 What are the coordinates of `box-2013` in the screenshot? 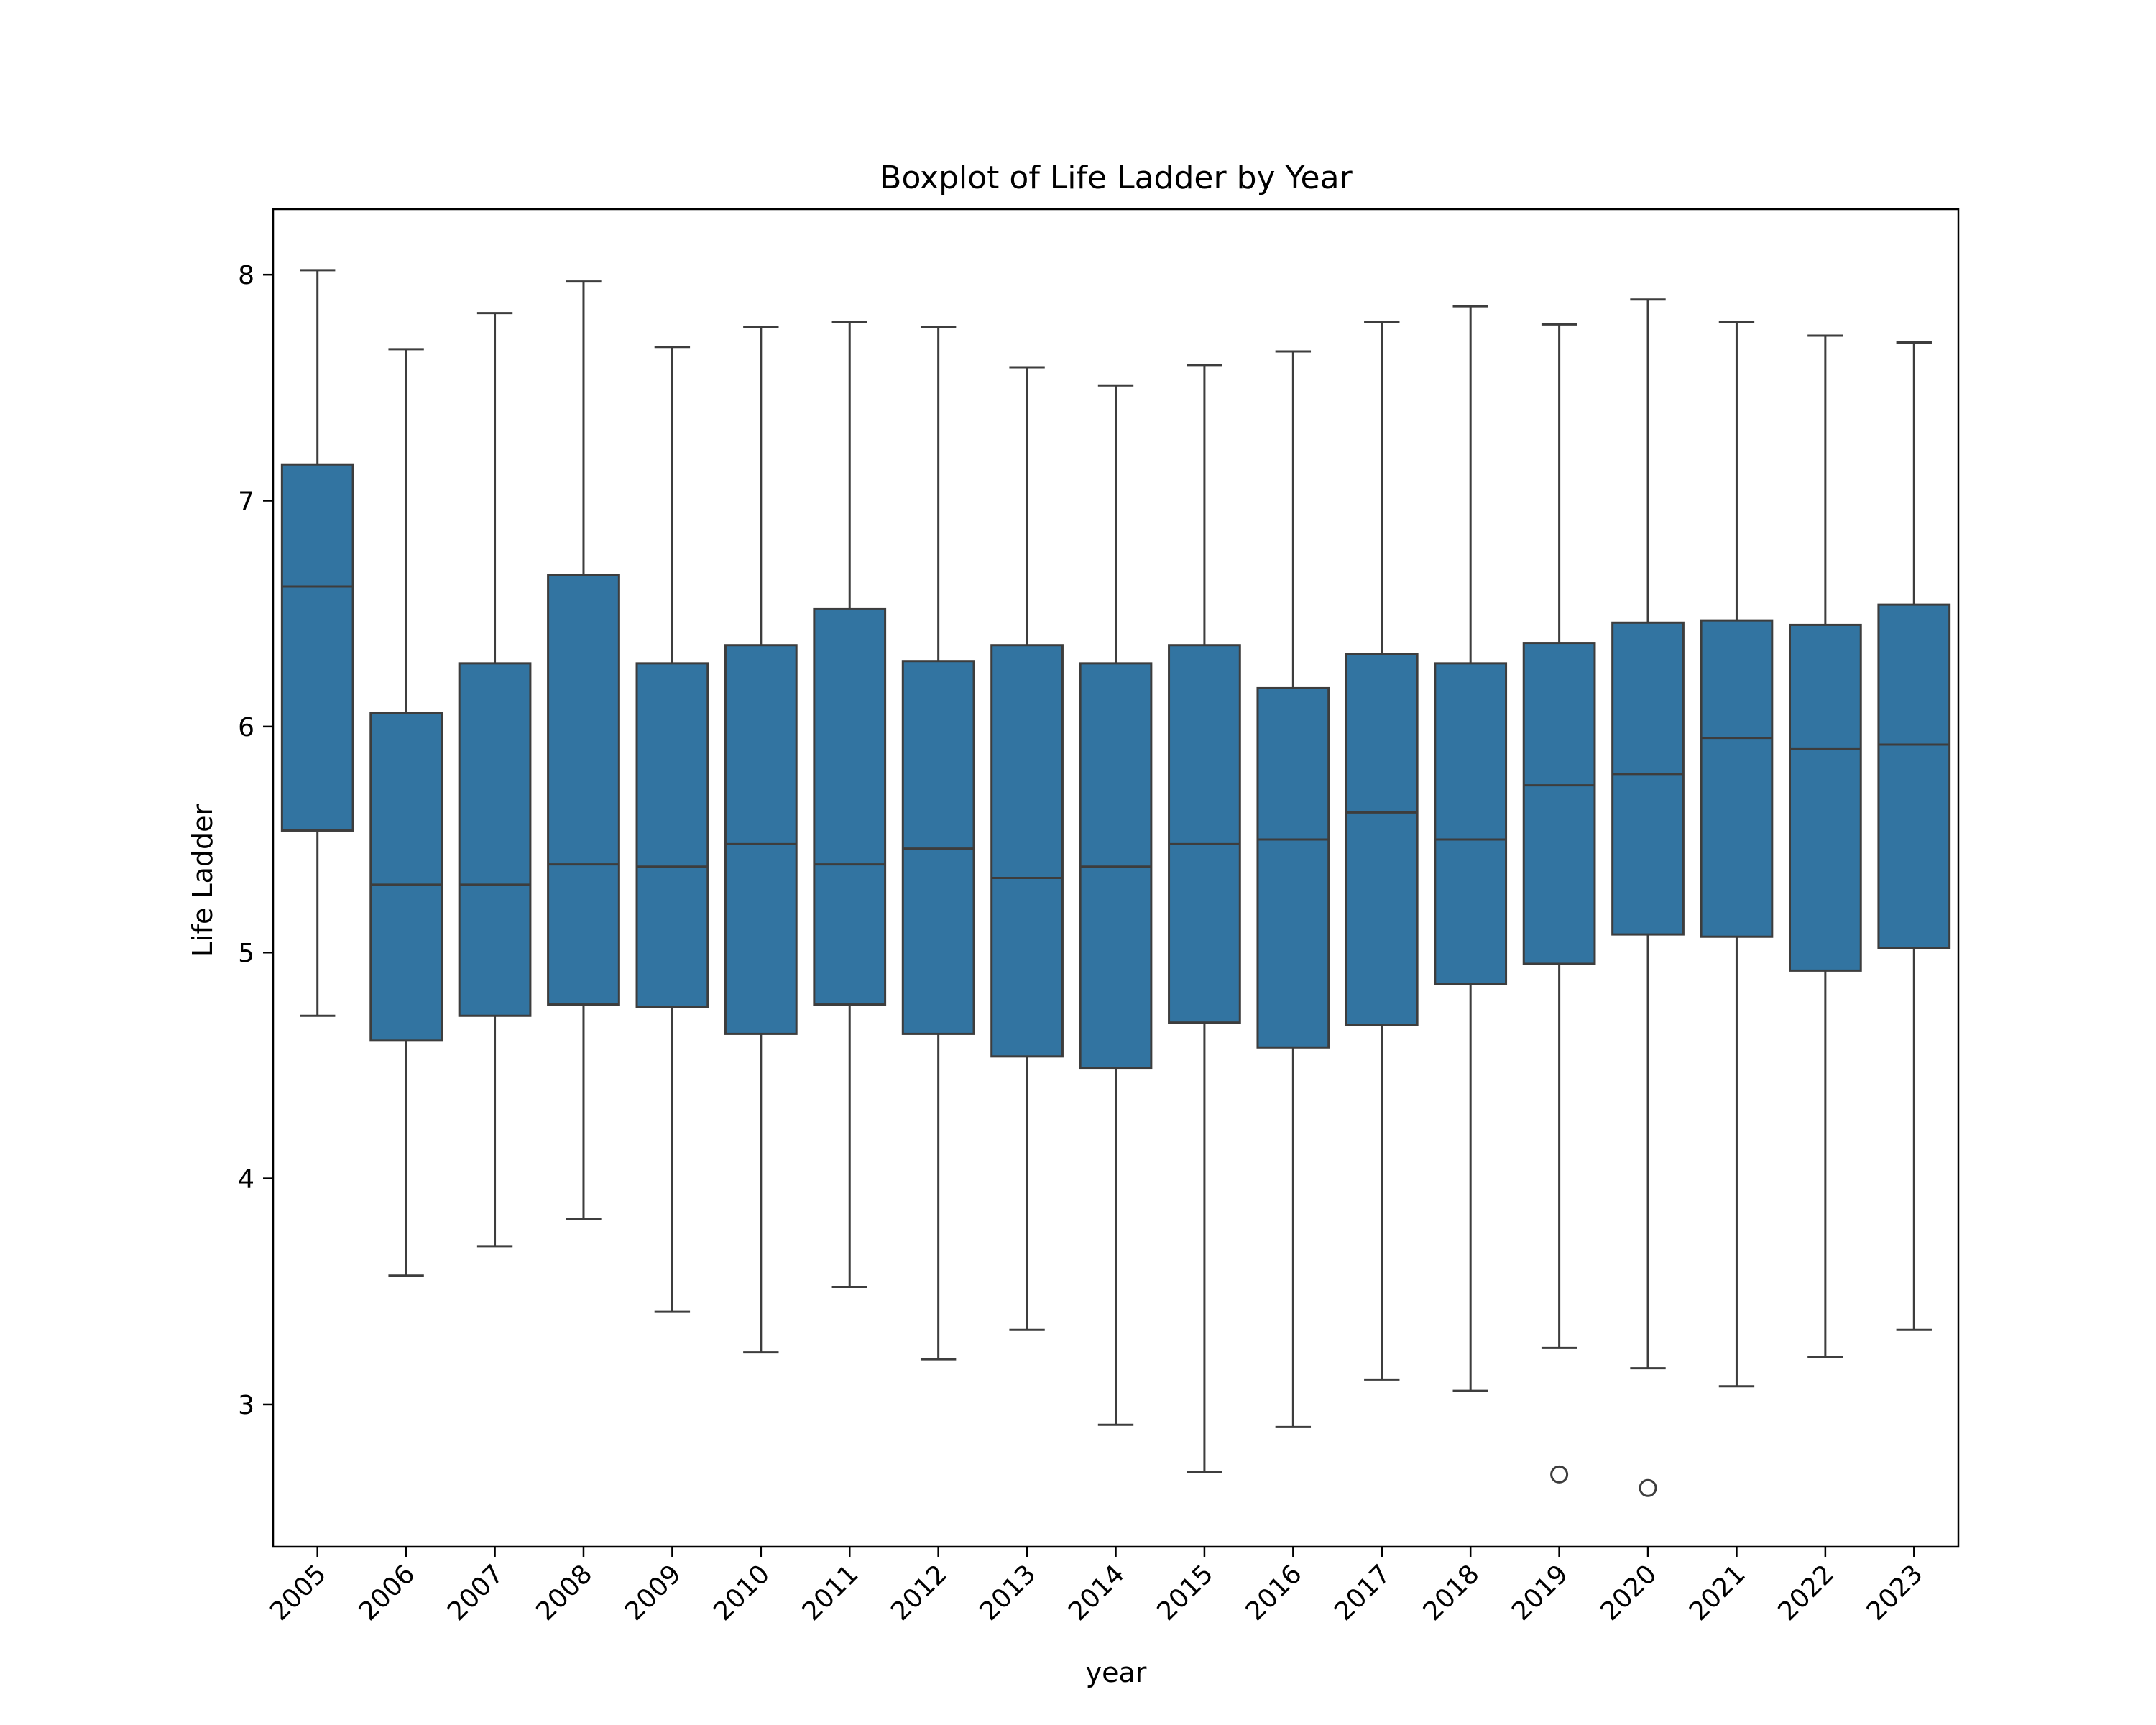 It's located at (1027, 851).